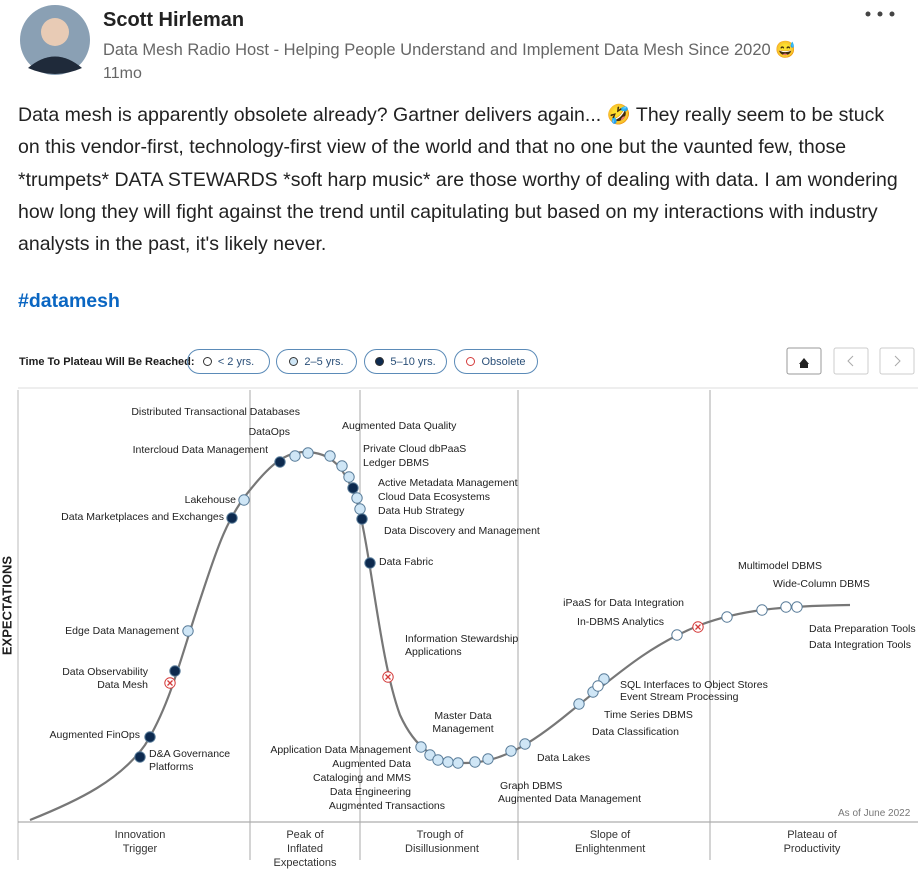  Describe the element at coordinates (305, 849) in the screenshot. I see `phase-label: Peak of Inflated Expectations` at that location.